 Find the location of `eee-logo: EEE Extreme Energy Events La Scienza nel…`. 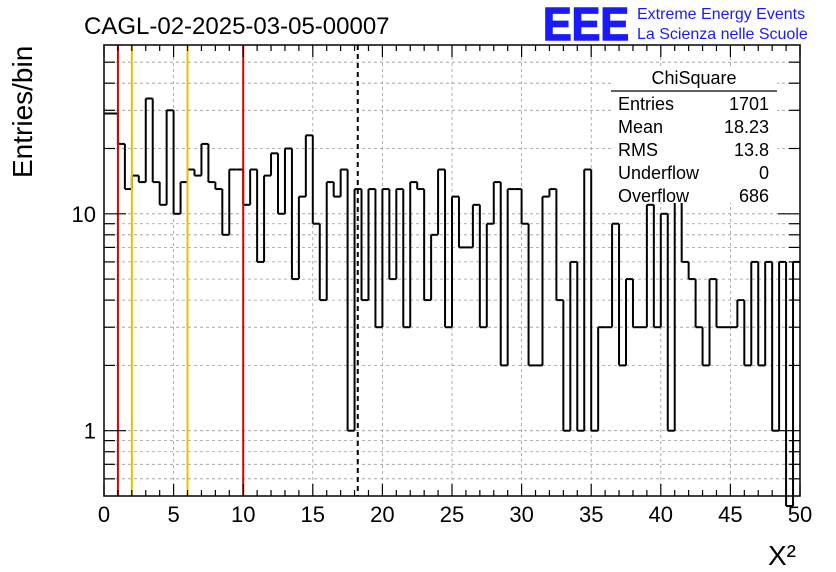

eee-logo: EEE Extreme Energy Events La Scienza nel… is located at coordinates (675, 25).